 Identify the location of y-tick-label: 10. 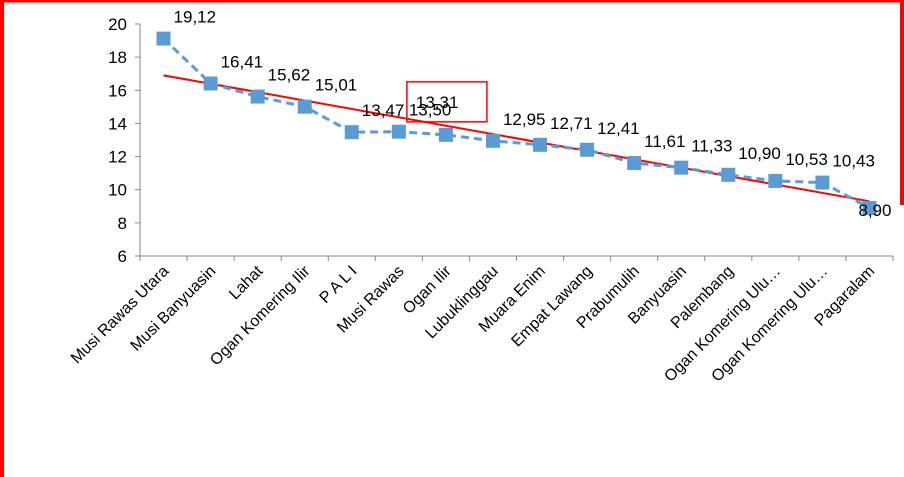
(117, 190).